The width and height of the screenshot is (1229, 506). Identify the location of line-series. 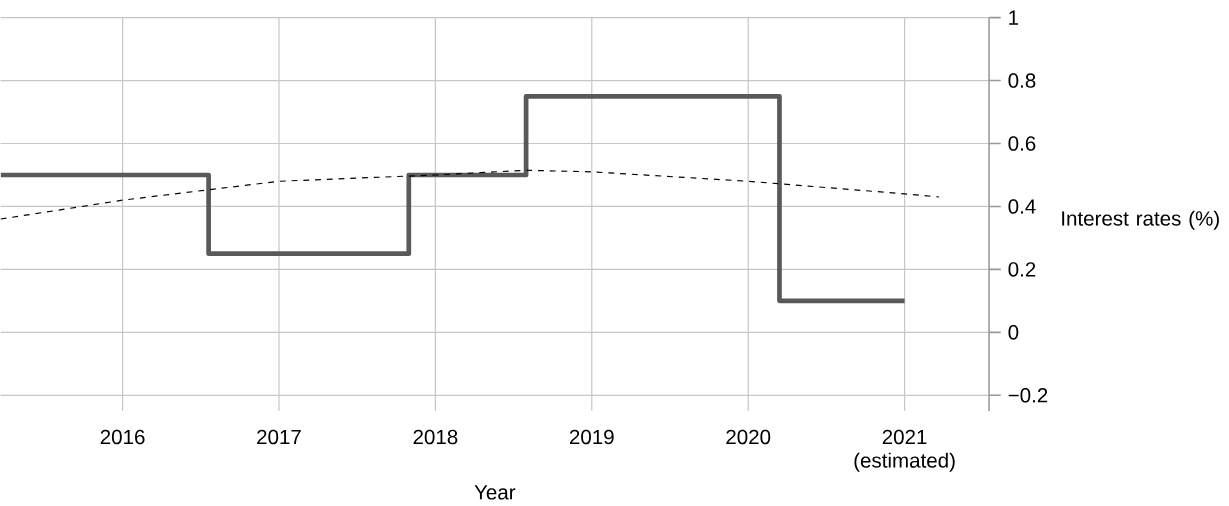
(470, 194).